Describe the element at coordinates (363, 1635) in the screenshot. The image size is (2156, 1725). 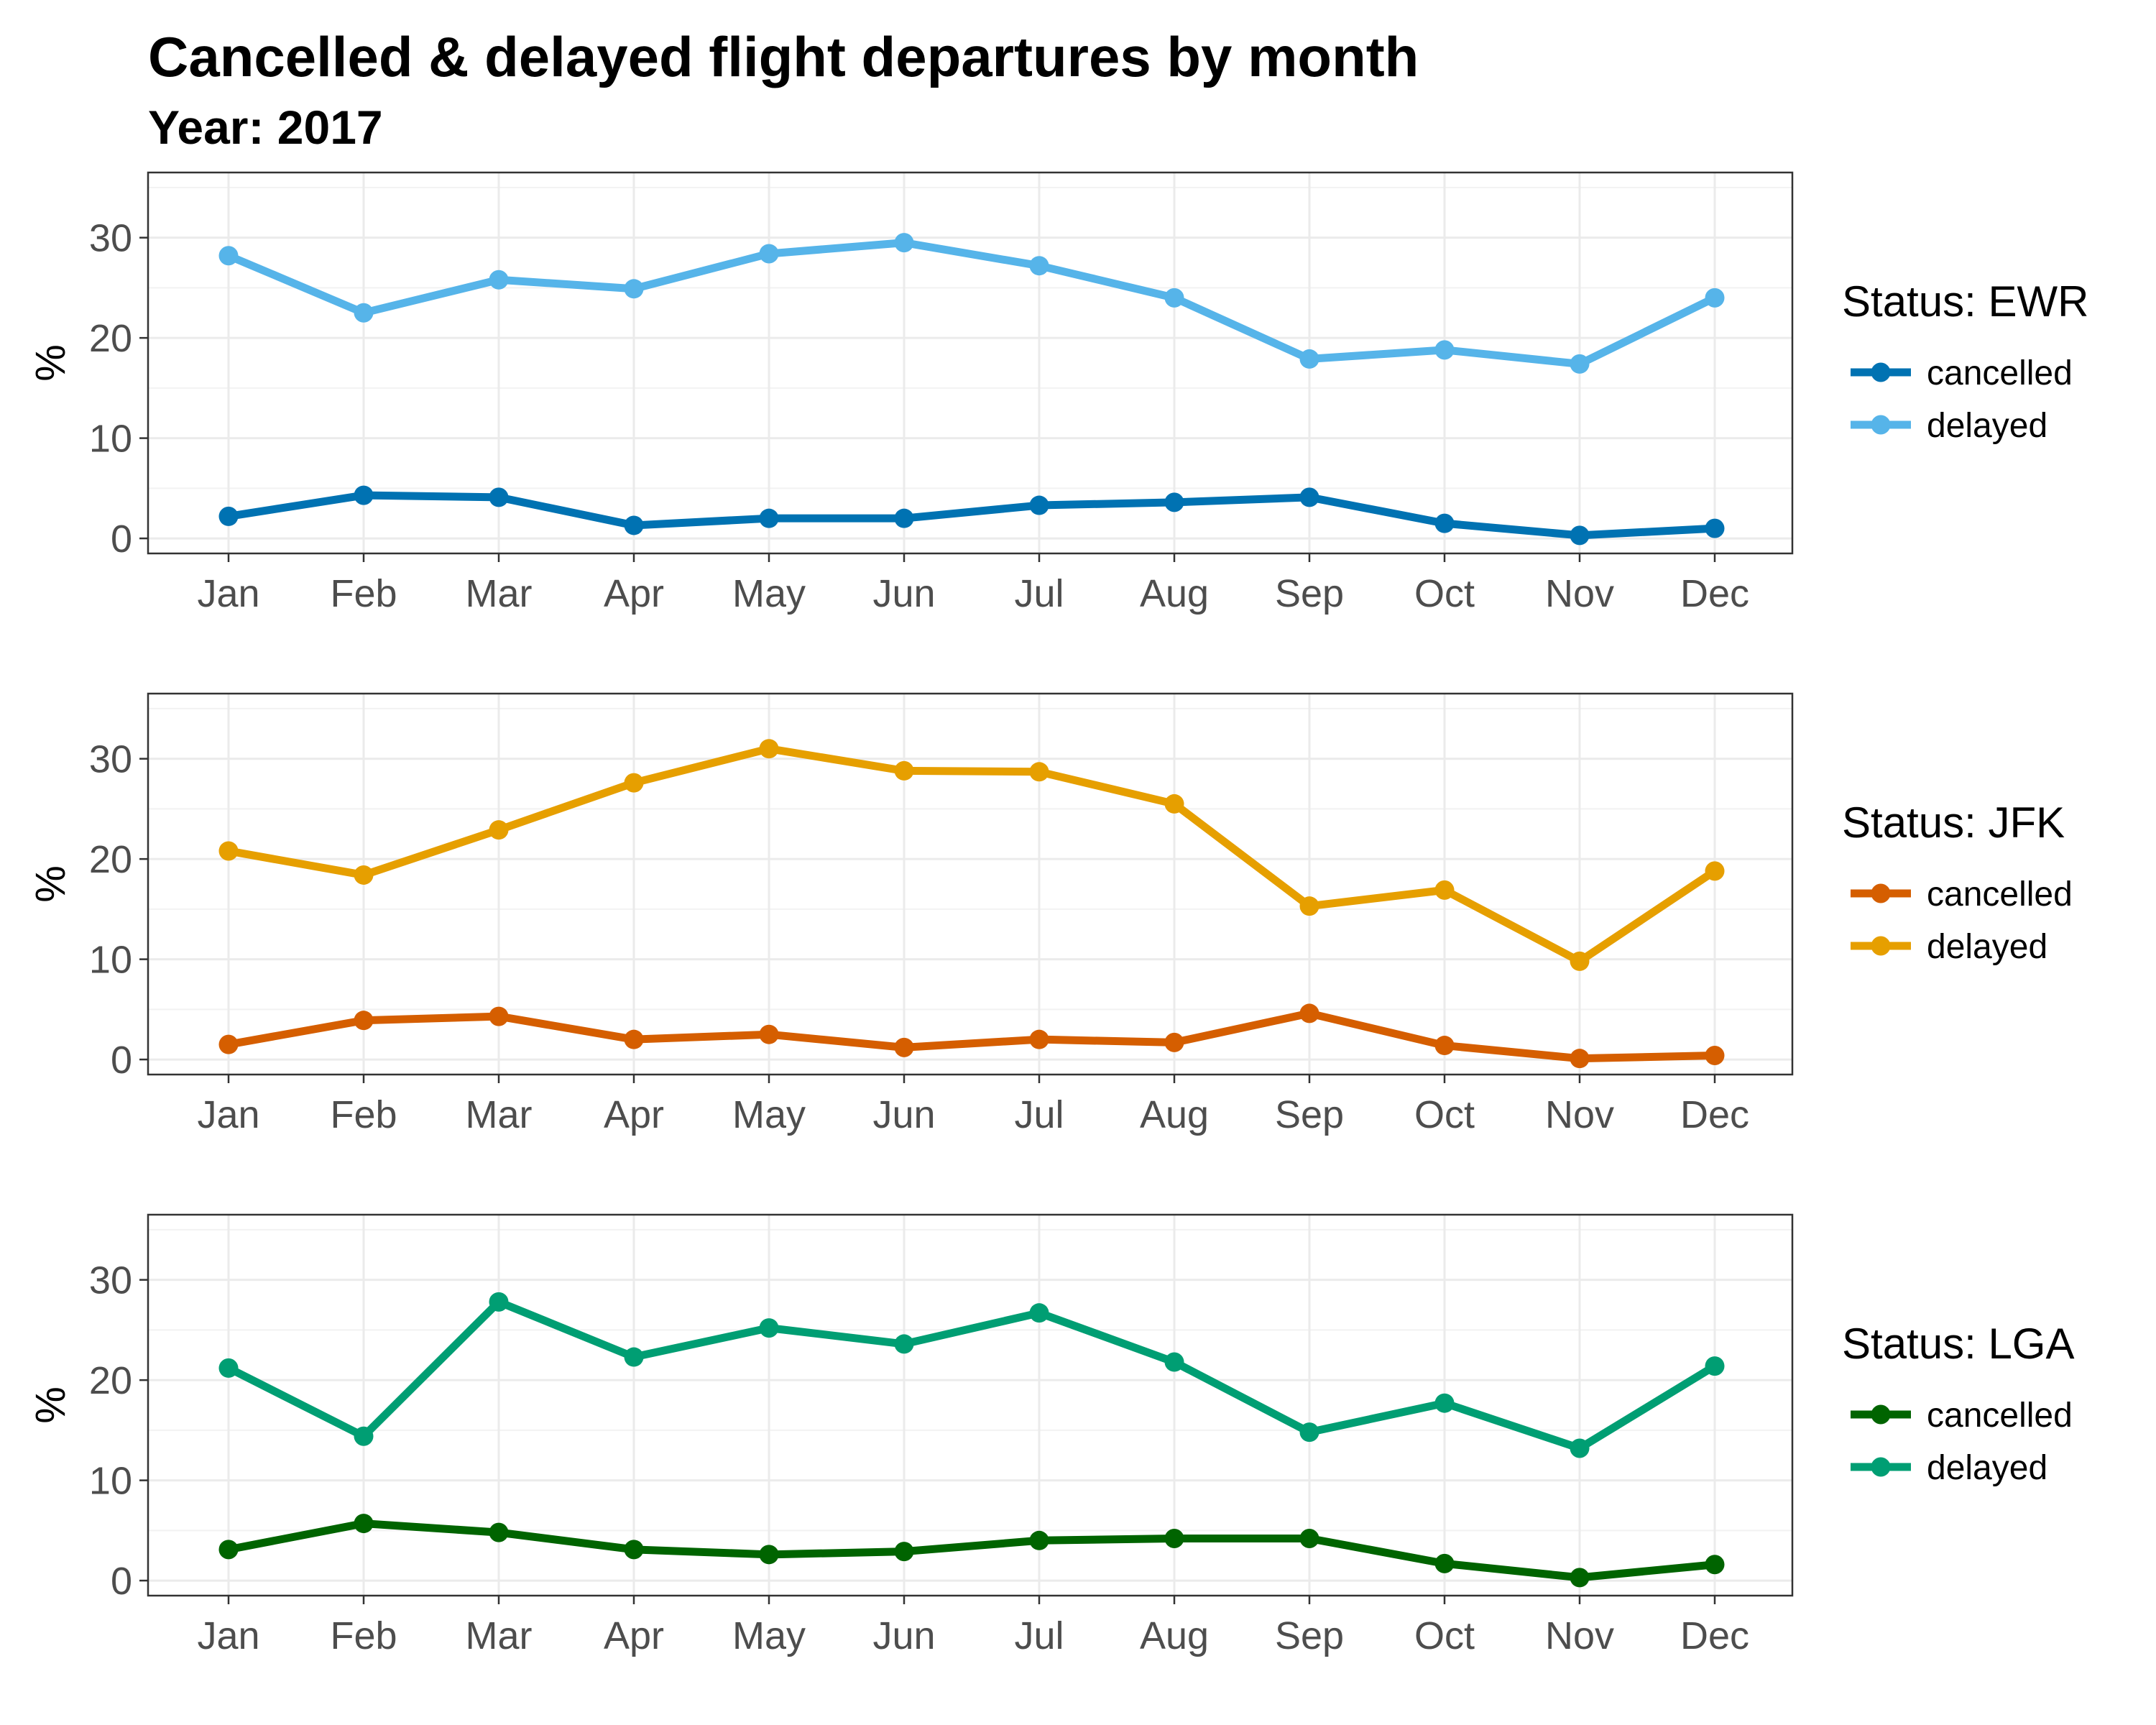
I see `x-tick-label: Feb` at that location.